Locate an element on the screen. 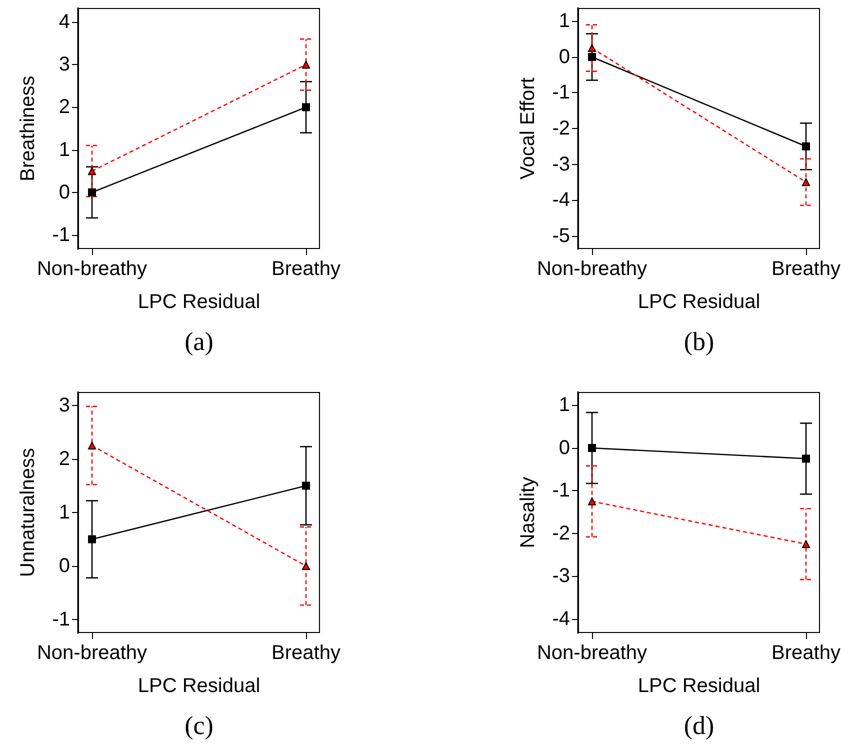  y-axis-title: Breathiness is located at coordinates (28, 129).